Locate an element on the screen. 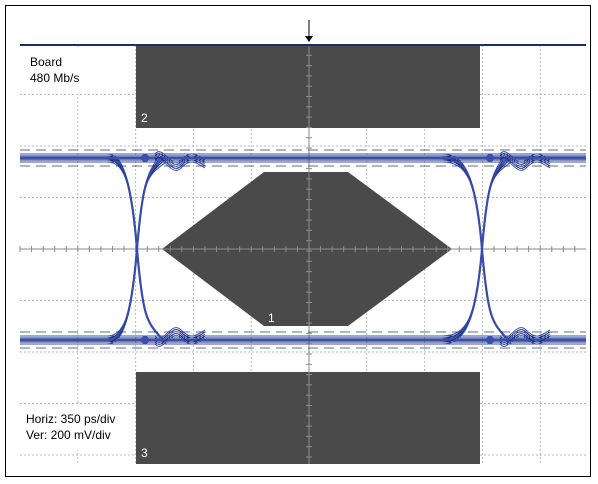 The image size is (598, 484). board-label: Board is located at coordinates (46, 62).